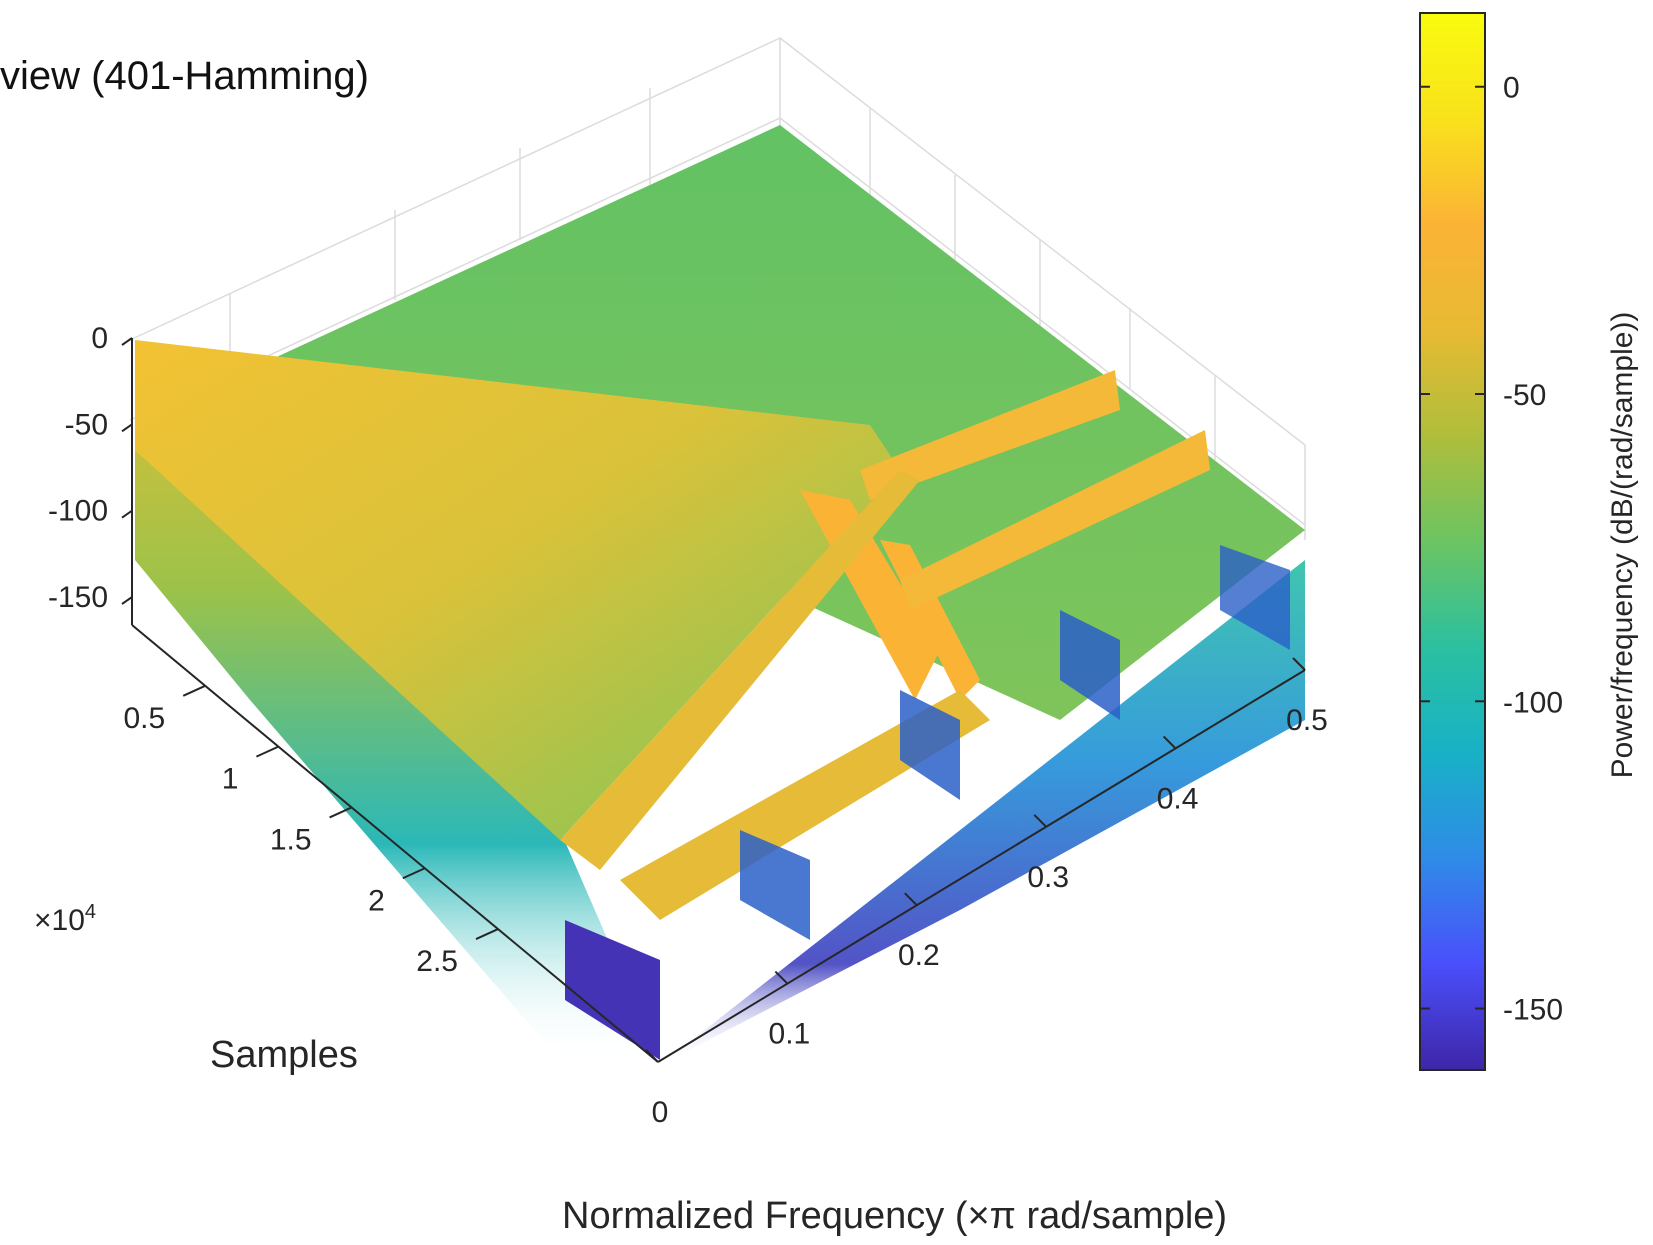 Image resolution: width=1653 pixels, height=1245 pixels. What do you see at coordinates (230, 779) in the screenshot?
I see `y-tick-label: 1` at bounding box center [230, 779].